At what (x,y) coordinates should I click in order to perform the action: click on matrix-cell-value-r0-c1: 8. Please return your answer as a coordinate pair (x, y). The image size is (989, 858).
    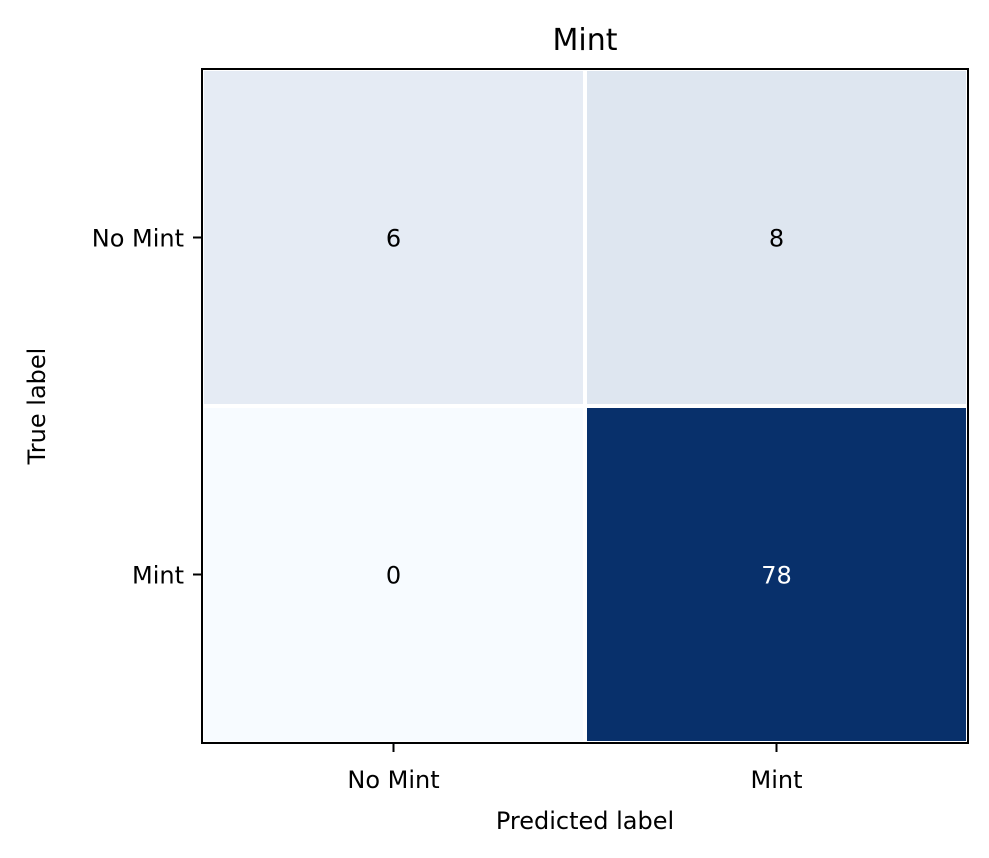
    Looking at the image, I should click on (776, 239).